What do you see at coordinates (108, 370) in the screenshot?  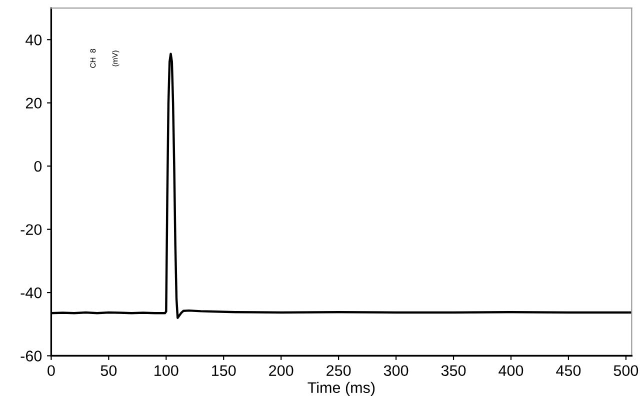 I see `x-tick-label: 50` at bounding box center [108, 370].